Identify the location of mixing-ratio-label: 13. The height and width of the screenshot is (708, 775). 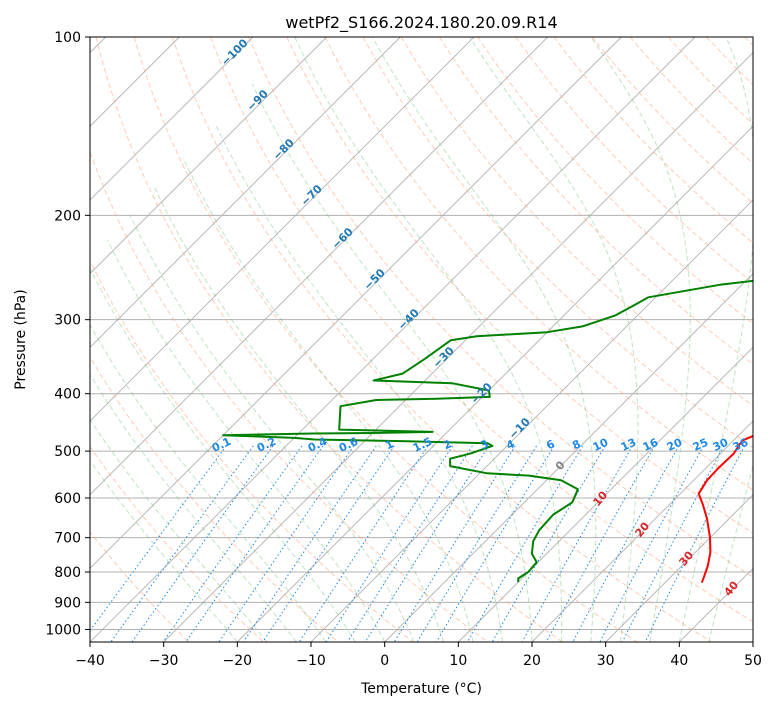
(628, 445).